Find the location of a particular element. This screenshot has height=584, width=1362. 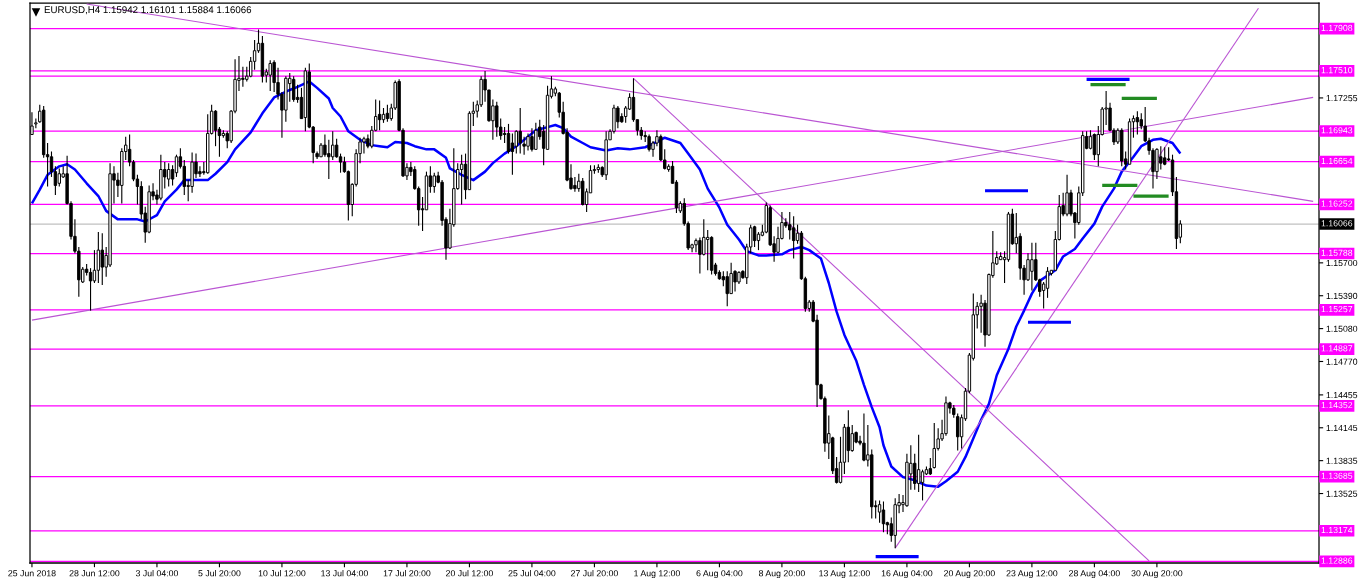

x-tick-label: 27 Jul 20:00 is located at coordinates (594, 573).